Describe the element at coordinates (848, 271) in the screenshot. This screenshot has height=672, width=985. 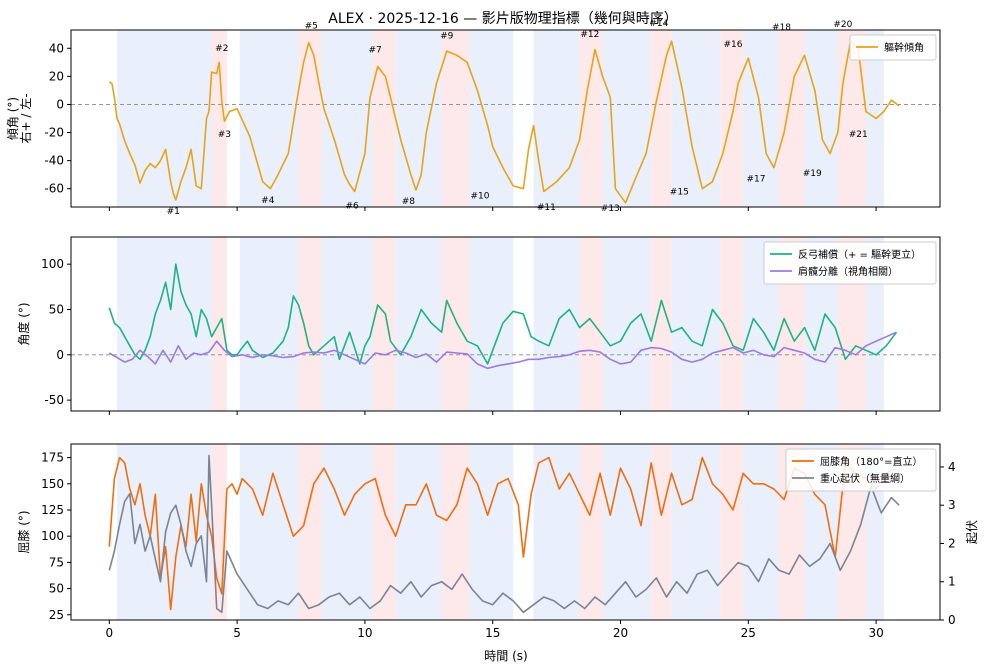
I see `legend-entry: 肩髖分離（視角相關）` at that location.